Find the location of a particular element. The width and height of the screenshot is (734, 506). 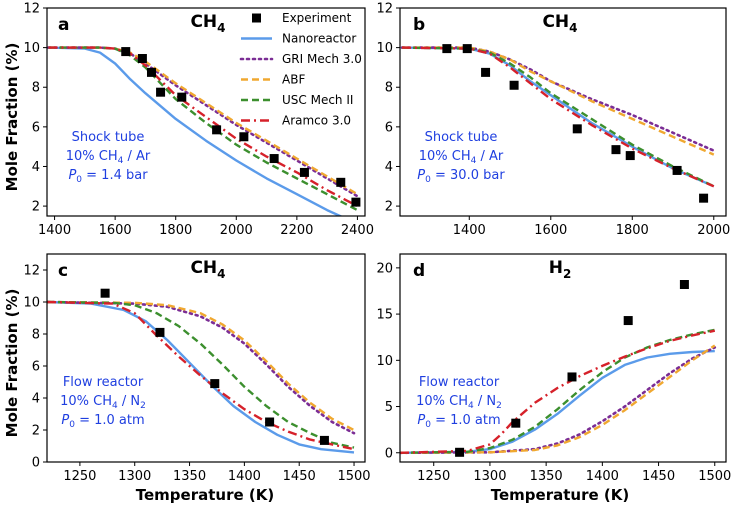

legend-label-aramco: Aramco 3.0 is located at coordinates (316, 121).